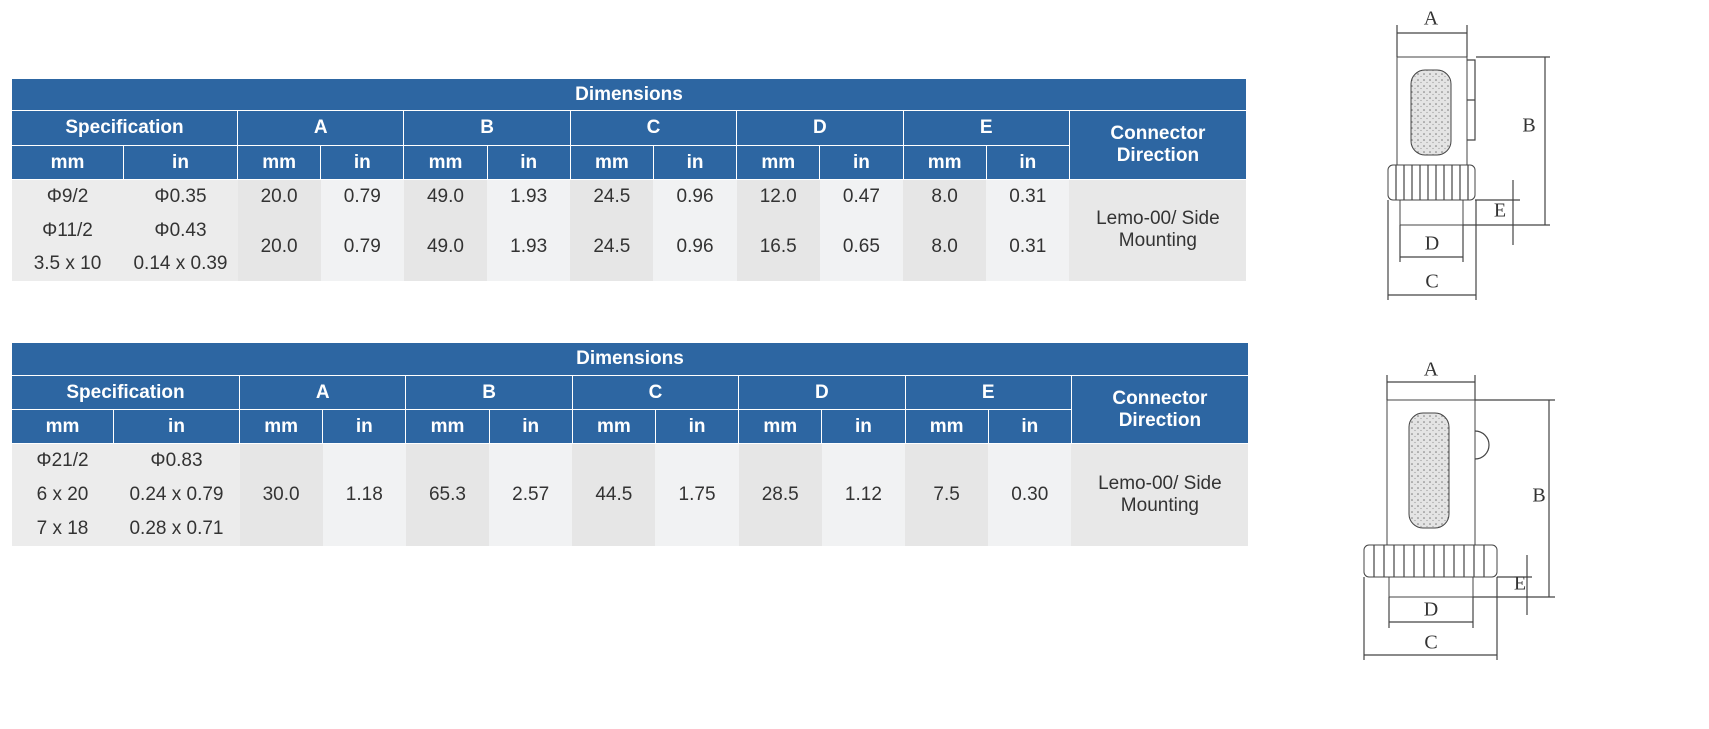 This screenshot has width=1709, height=729. I want to click on dim-header: C, so click(653, 128).